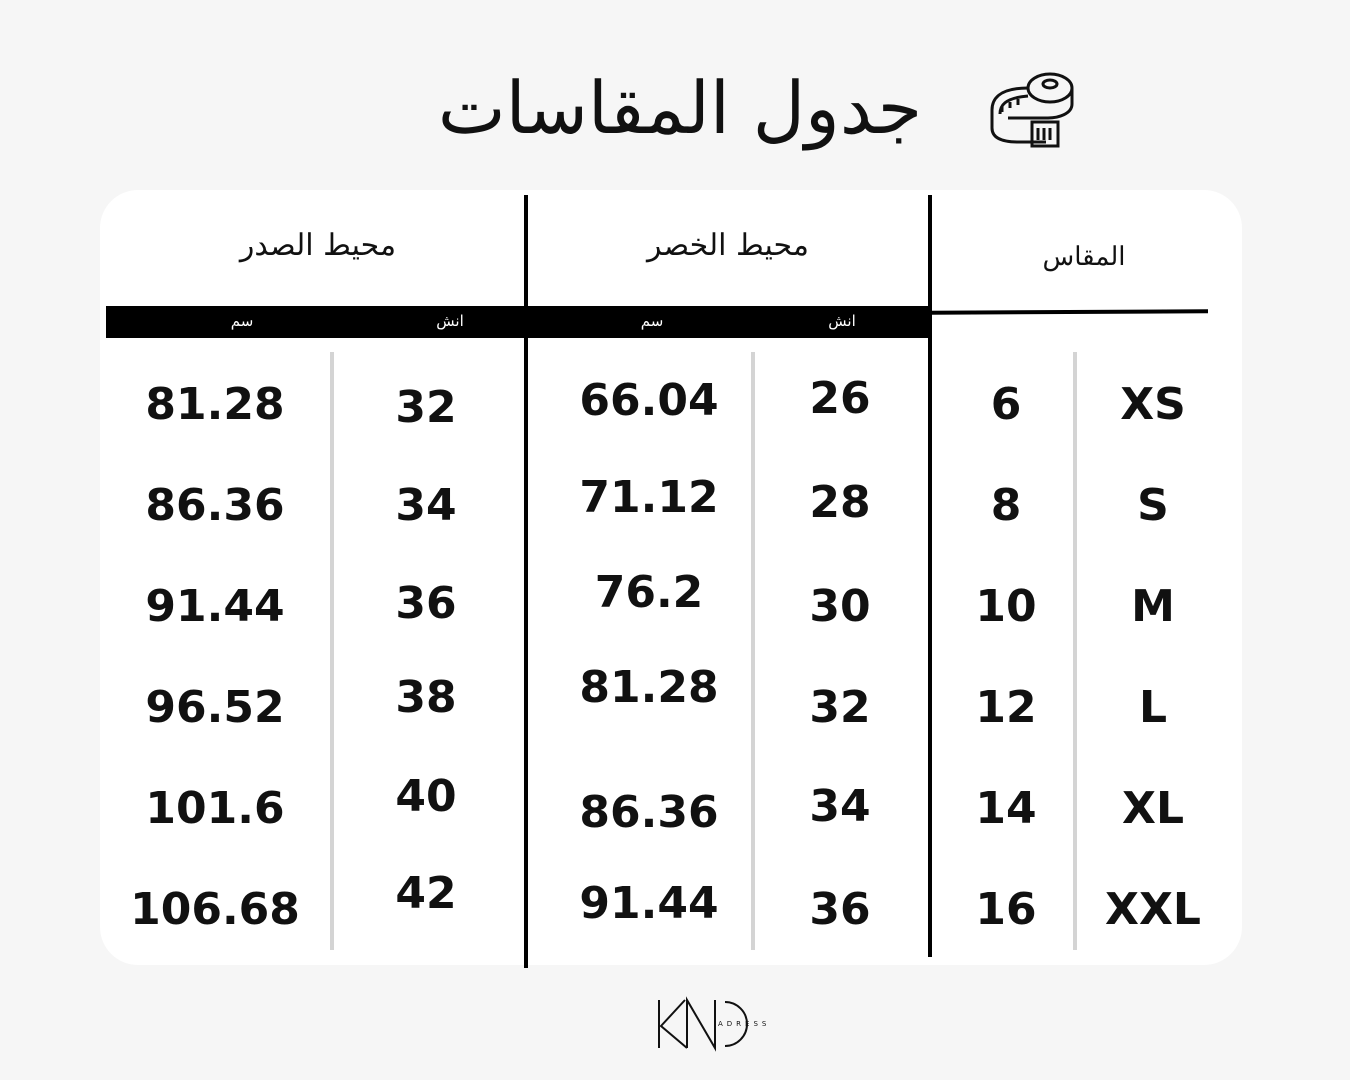 The width and height of the screenshot is (1350, 1080). What do you see at coordinates (840, 707) in the screenshot?
I see `cell-waist-inch: 32` at bounding box center [840, 707].